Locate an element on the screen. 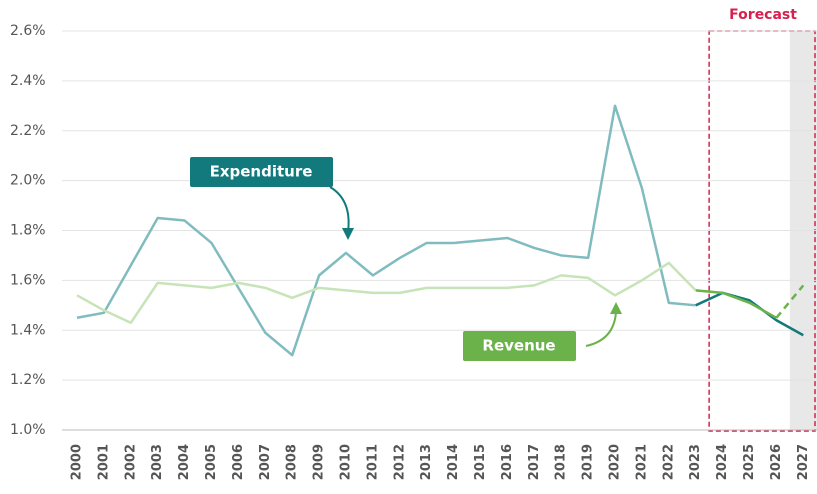 Image resolution: width=817 pixels, height=494 pixels. y-tick-label: 2.2% is located at coordinates (28, 131).